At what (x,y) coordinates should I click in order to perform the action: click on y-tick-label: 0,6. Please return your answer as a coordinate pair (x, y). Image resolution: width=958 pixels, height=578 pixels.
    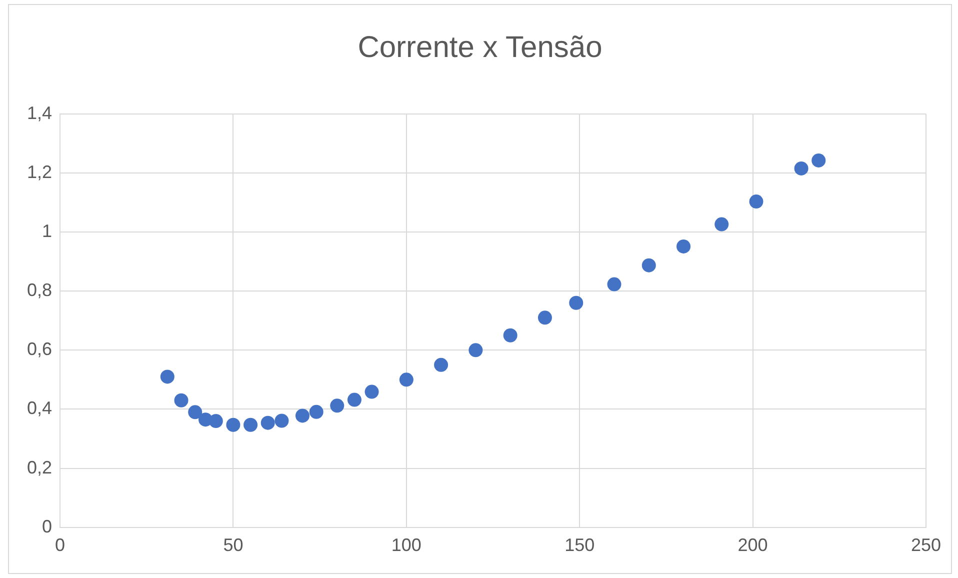
    Looking at the image, I should click on (39, 349).